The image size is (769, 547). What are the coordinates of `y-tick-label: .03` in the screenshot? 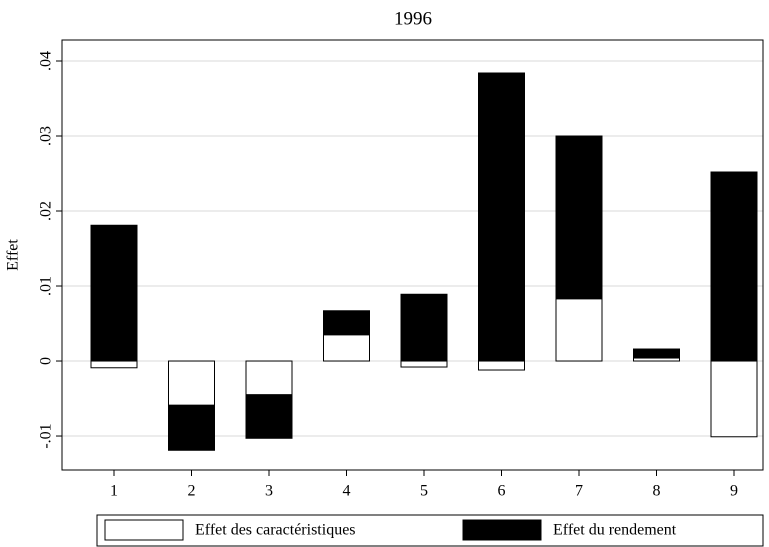 It's located at (46, 136).